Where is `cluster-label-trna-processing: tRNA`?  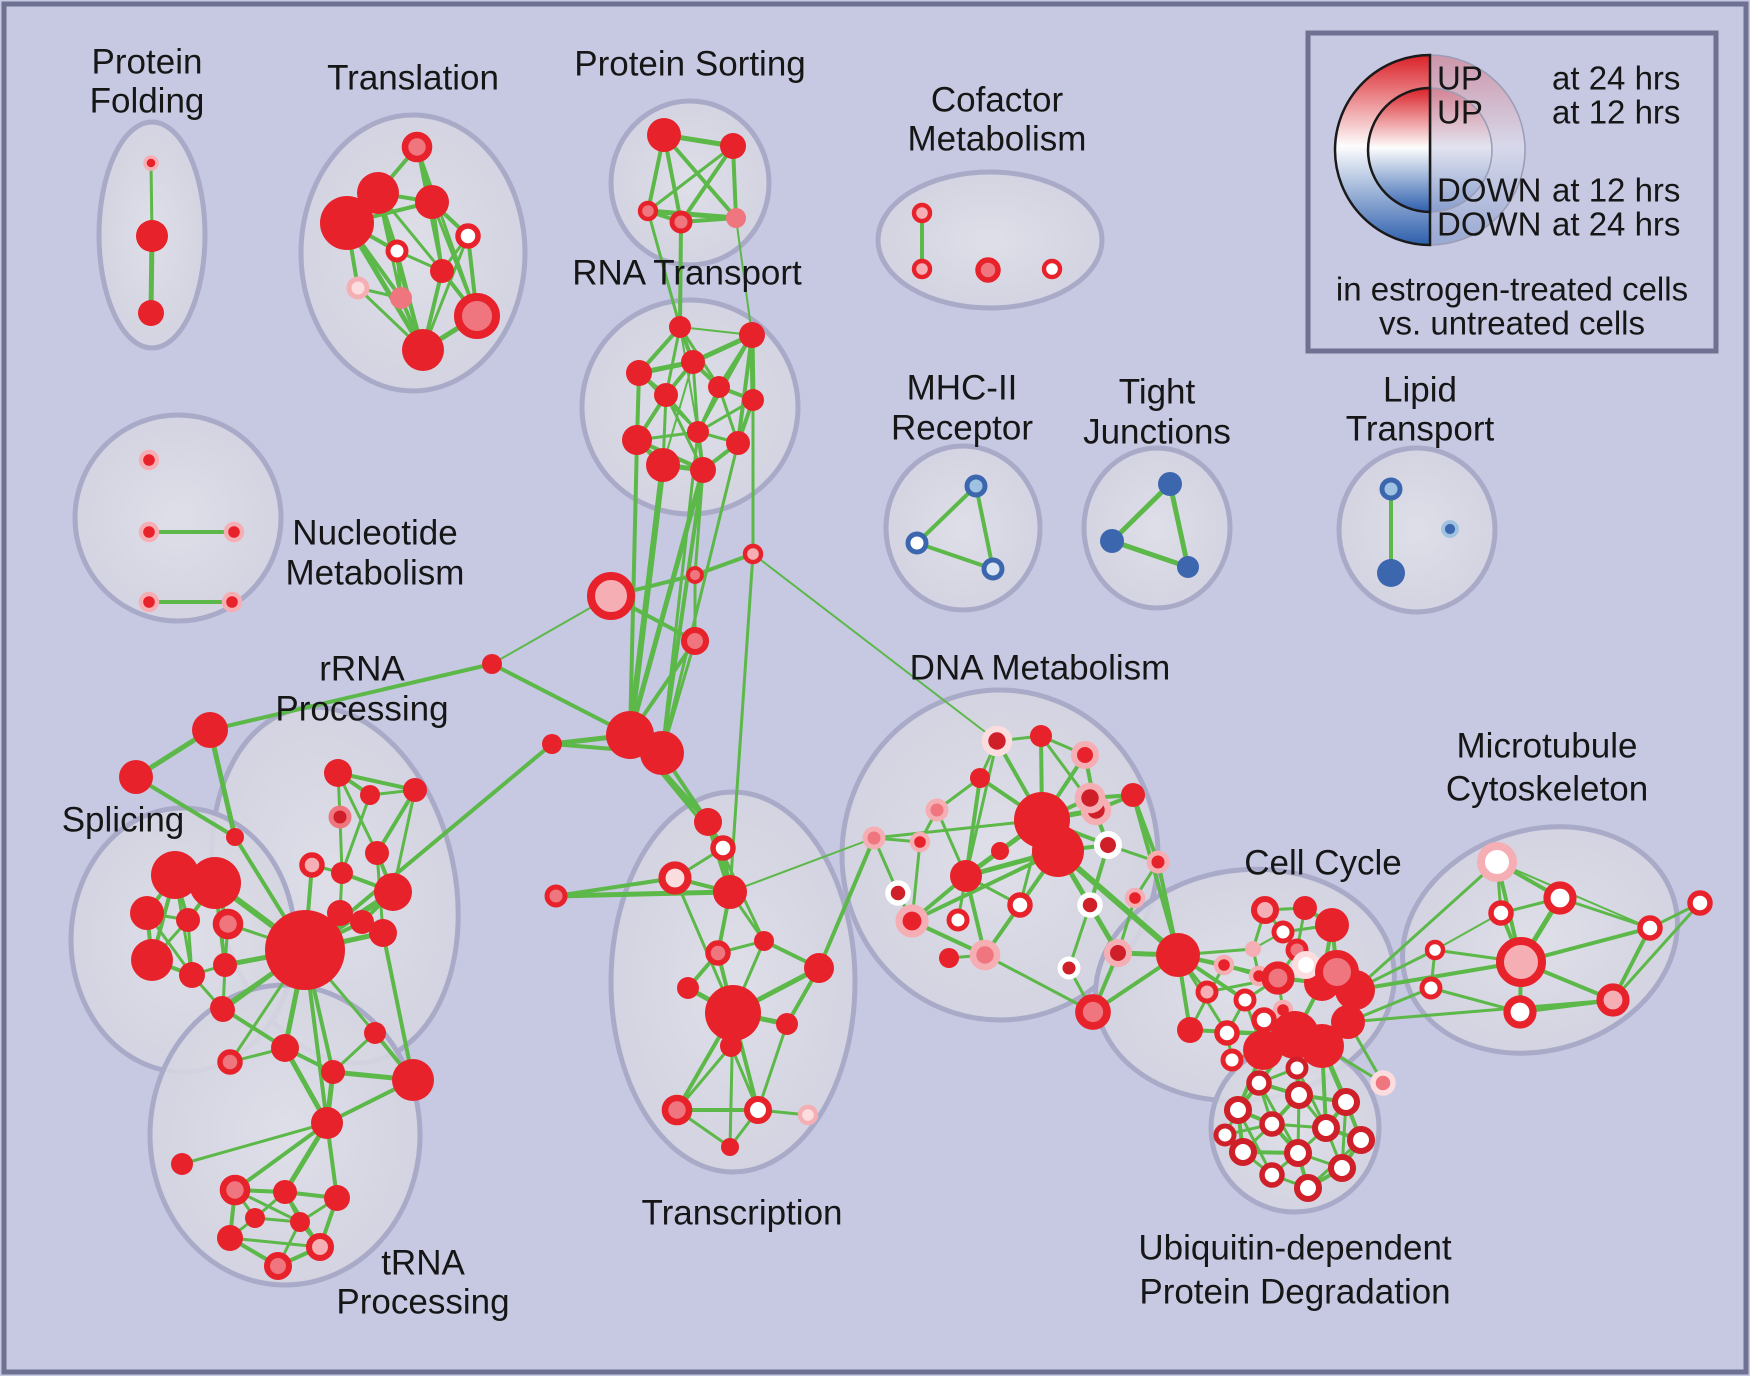 cluster-label-trna-processing: tRNA is located at coordinates (423, 1263).